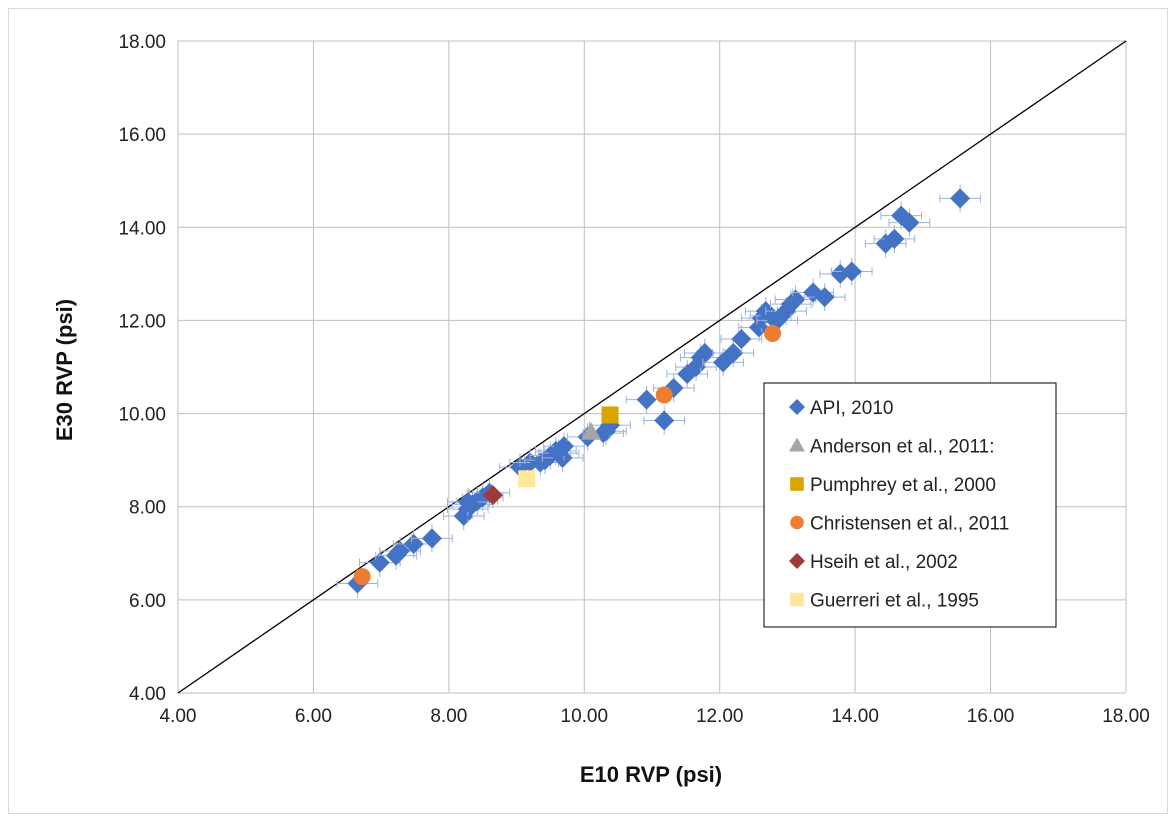 This screenshot has width=1172, height=818. What do you see at coordinates (651, 774) in the screenshot?
I see `x-axis-title: E10 RVP (psi)` at bounding box center [651, 774].